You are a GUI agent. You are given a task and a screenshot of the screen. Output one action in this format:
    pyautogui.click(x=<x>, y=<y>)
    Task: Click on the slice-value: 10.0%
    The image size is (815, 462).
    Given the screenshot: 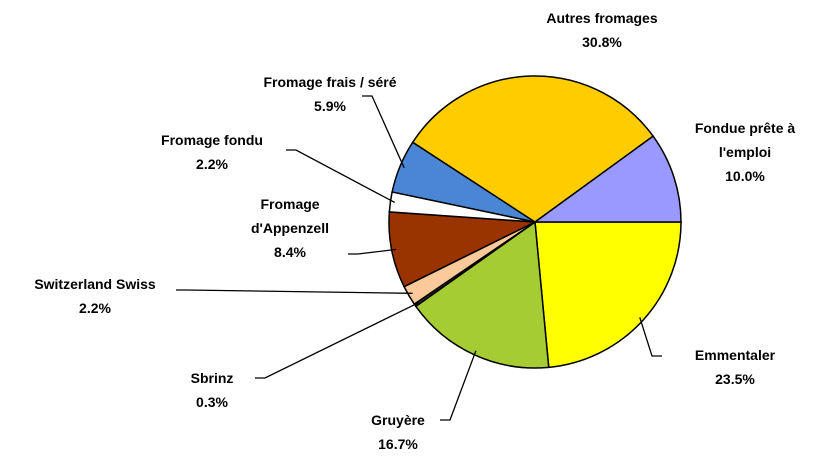 What is the action you would take?
    pyautogui.click(x=745, y=176)
    